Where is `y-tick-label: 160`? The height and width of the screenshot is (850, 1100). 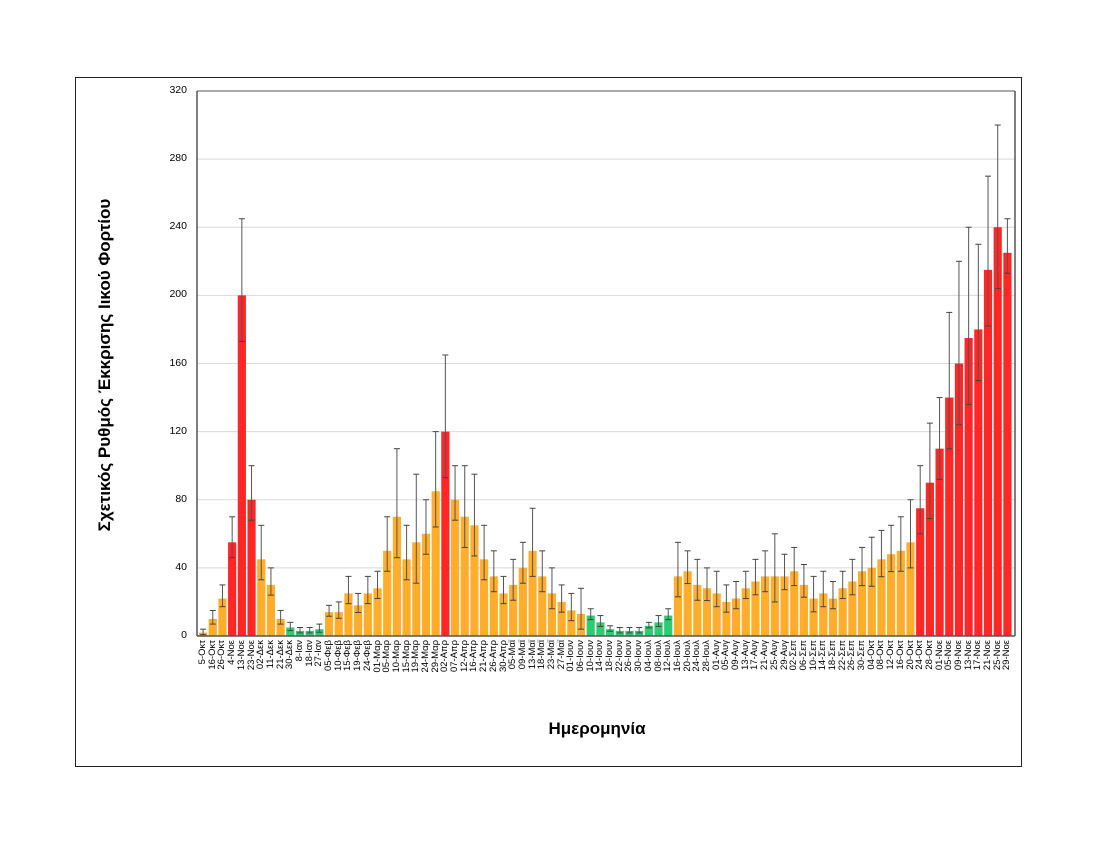
y-tick-label: 160 is located at coordinates (178, 362).